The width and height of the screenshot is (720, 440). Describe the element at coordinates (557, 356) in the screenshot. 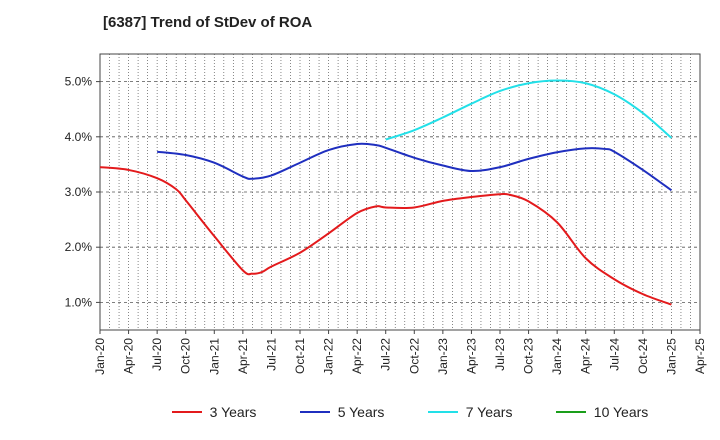

I see `x-tick-label: Jan-24` at that location.